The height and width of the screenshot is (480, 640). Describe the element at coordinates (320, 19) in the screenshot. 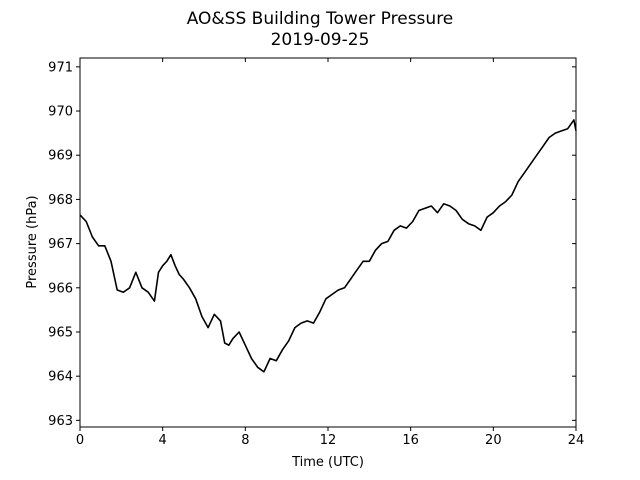

I see `chart-title: AO&SS Building Tower Pressure` at that location.